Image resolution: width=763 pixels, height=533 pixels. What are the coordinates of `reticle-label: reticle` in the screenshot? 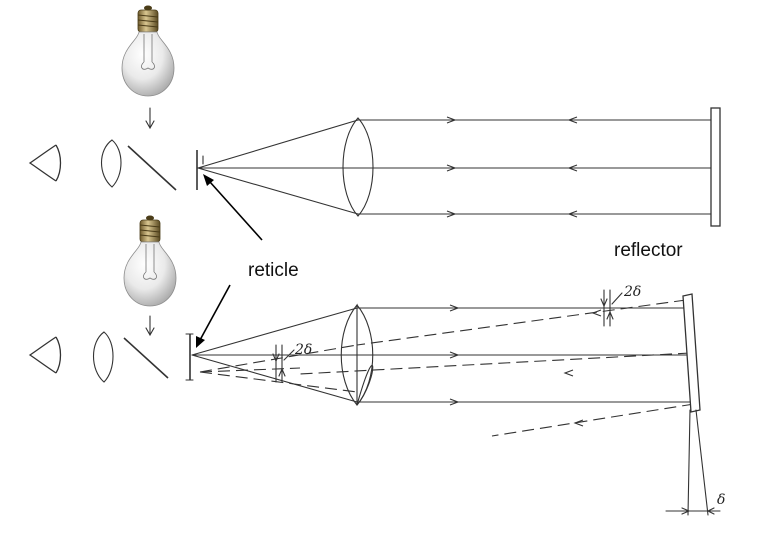 It's located at (273, 270).